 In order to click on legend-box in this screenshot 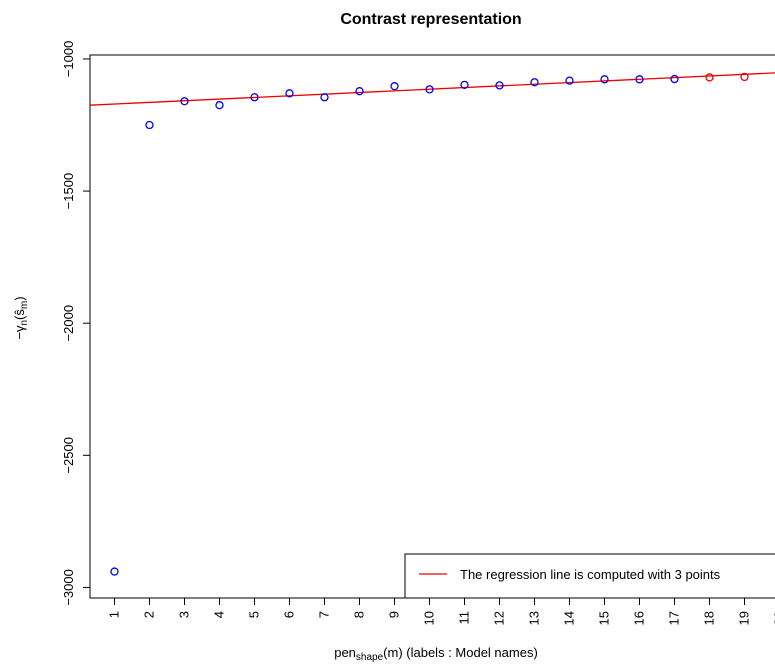, I will do `click(589, 576)`.